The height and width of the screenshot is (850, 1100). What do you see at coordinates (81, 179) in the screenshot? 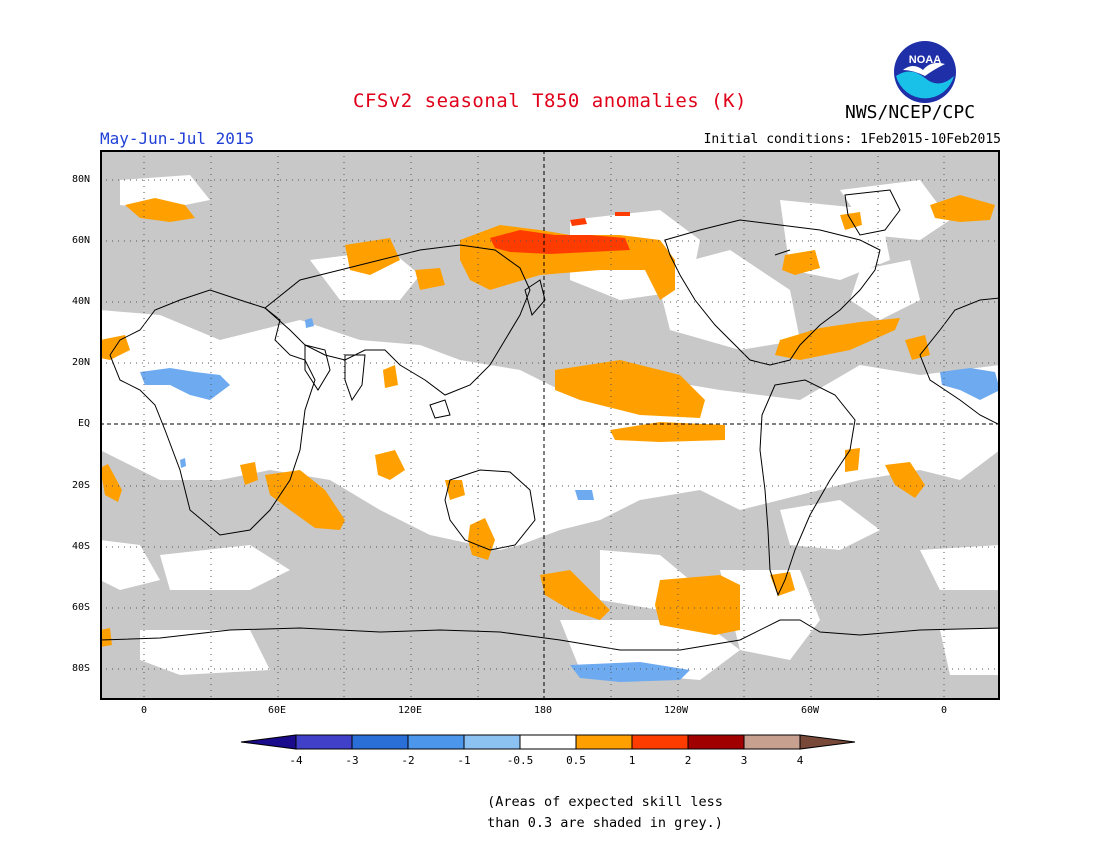
I see `lat-tick: 80N` at bounding box center [81, 179].